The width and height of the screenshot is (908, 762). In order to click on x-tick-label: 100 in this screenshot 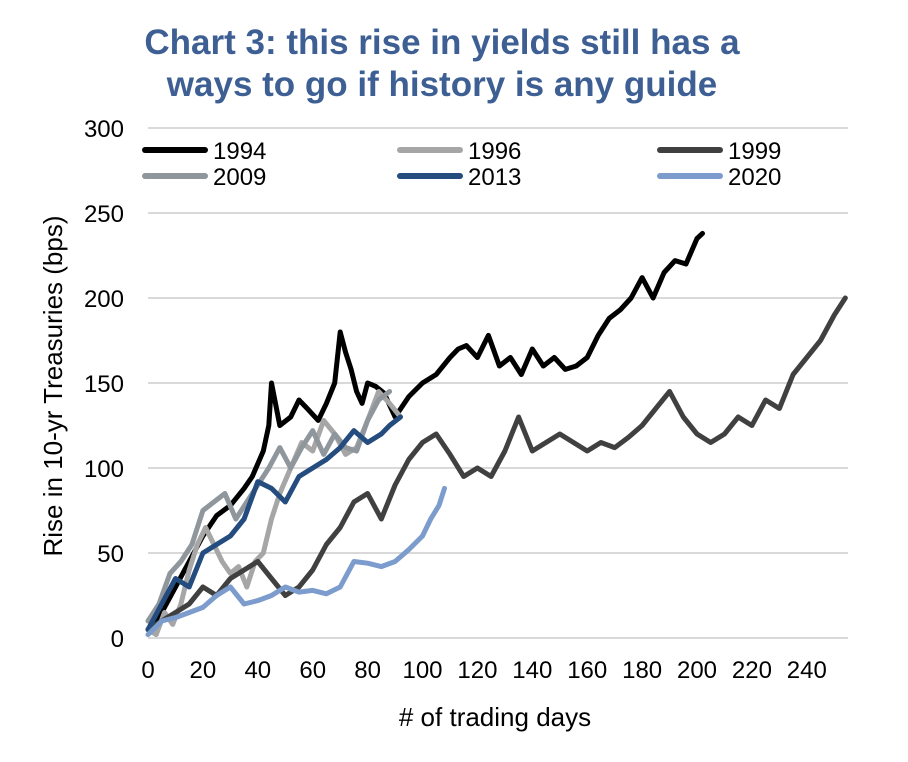, I will do `click(422, 670)`.